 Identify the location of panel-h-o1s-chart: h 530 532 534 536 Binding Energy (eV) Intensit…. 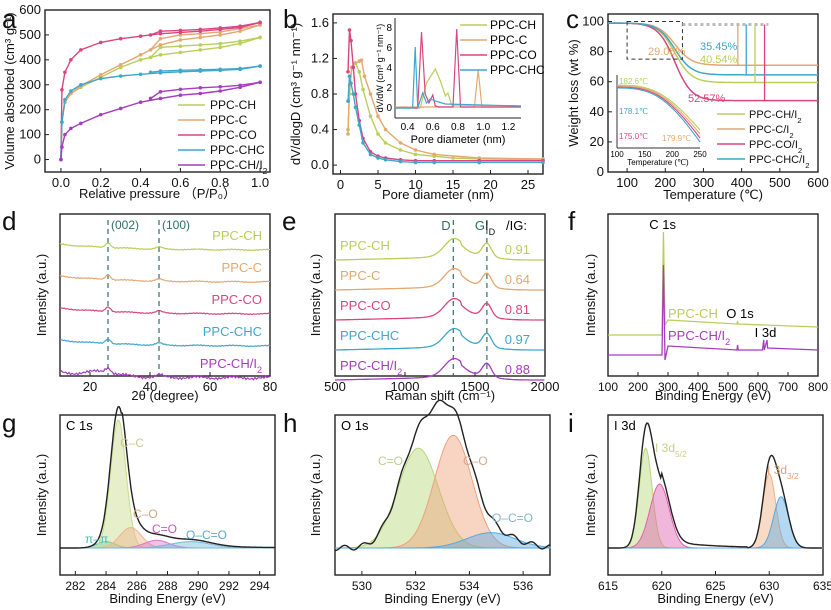
(417, 502).